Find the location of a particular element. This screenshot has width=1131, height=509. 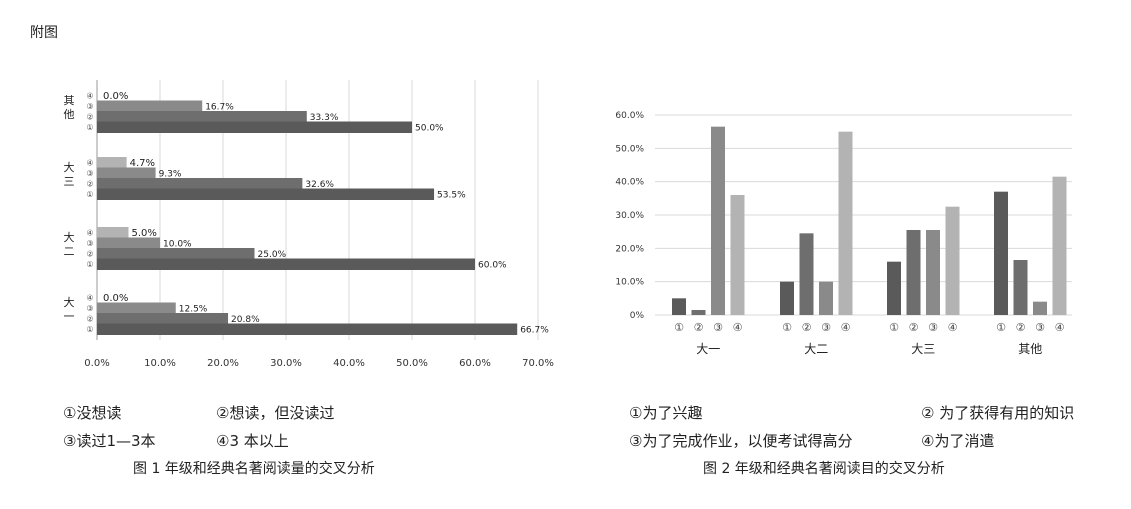

x-tick-label: 0.0% is located at coordinates (96, 363).